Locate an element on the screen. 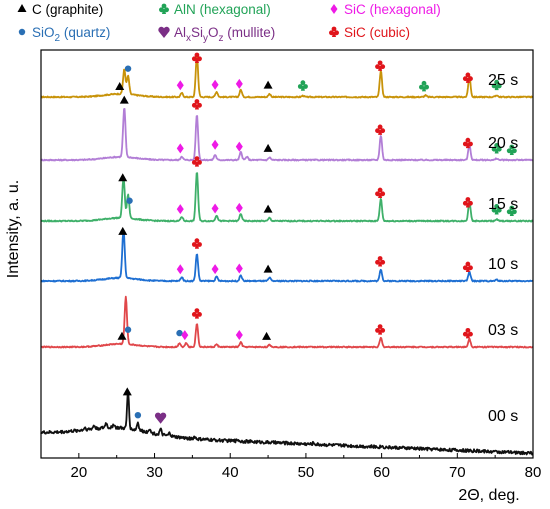 The height and width of the screenshot is (509, 550). legend-label: C (graphite) is located at coordinates (67, 9).